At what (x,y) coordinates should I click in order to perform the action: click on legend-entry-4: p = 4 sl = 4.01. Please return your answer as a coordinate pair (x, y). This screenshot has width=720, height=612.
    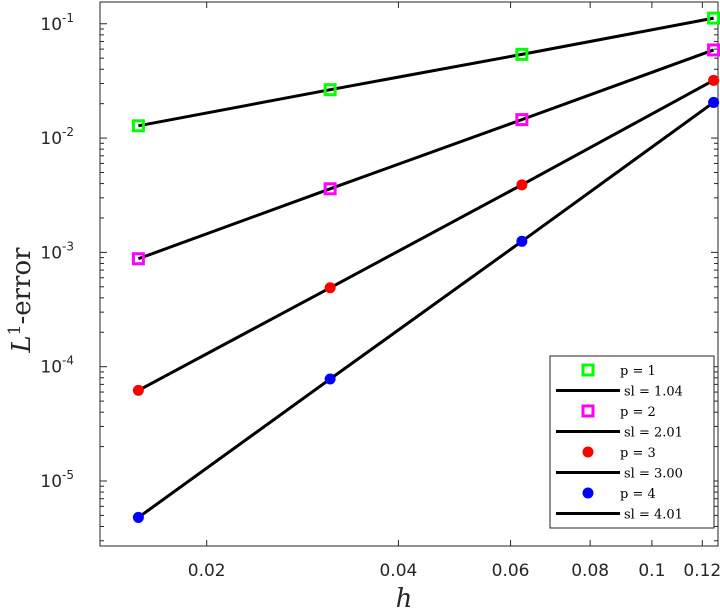
    Looking at the image, I should click on (619, 505).